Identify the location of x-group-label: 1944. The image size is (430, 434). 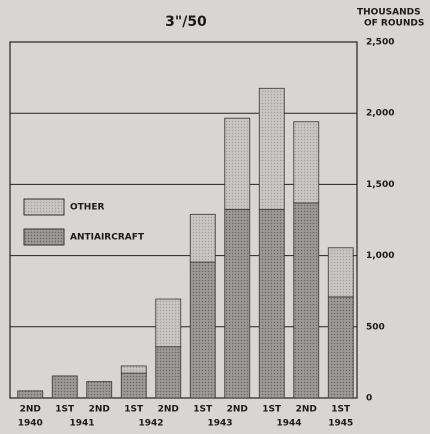
(288, 424).